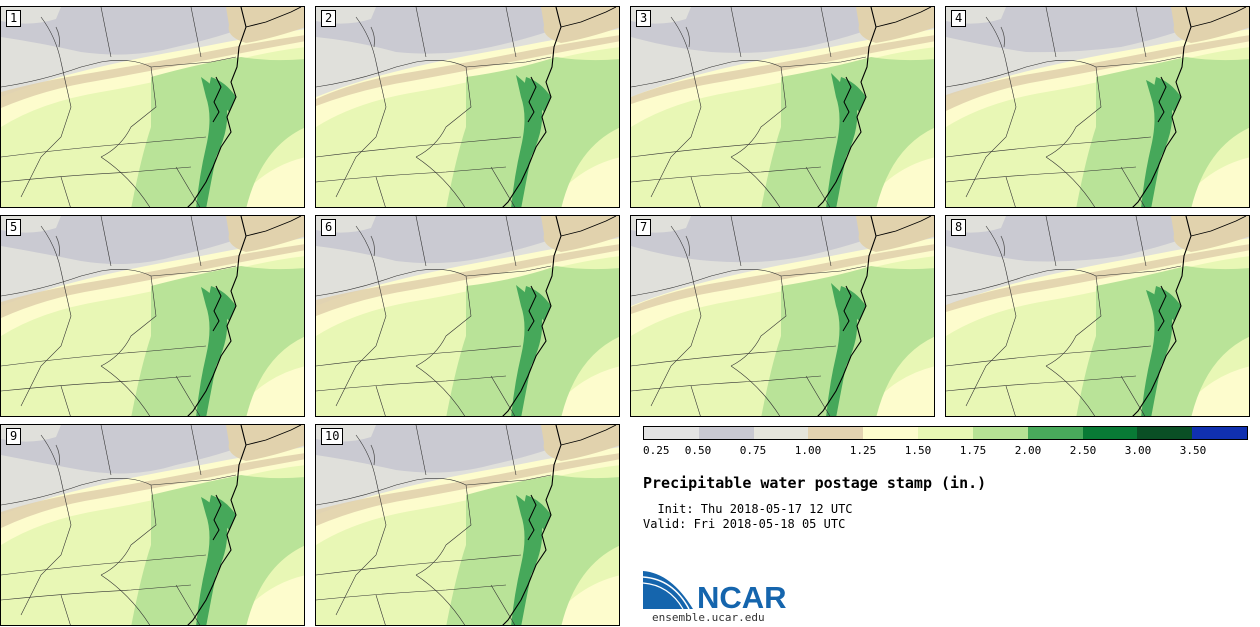 This screenshot has width=1260, height=627. Describe the element at coordinates (698, 450) in the screenshot. I see `colorbar-tick: 0.50` at that location.